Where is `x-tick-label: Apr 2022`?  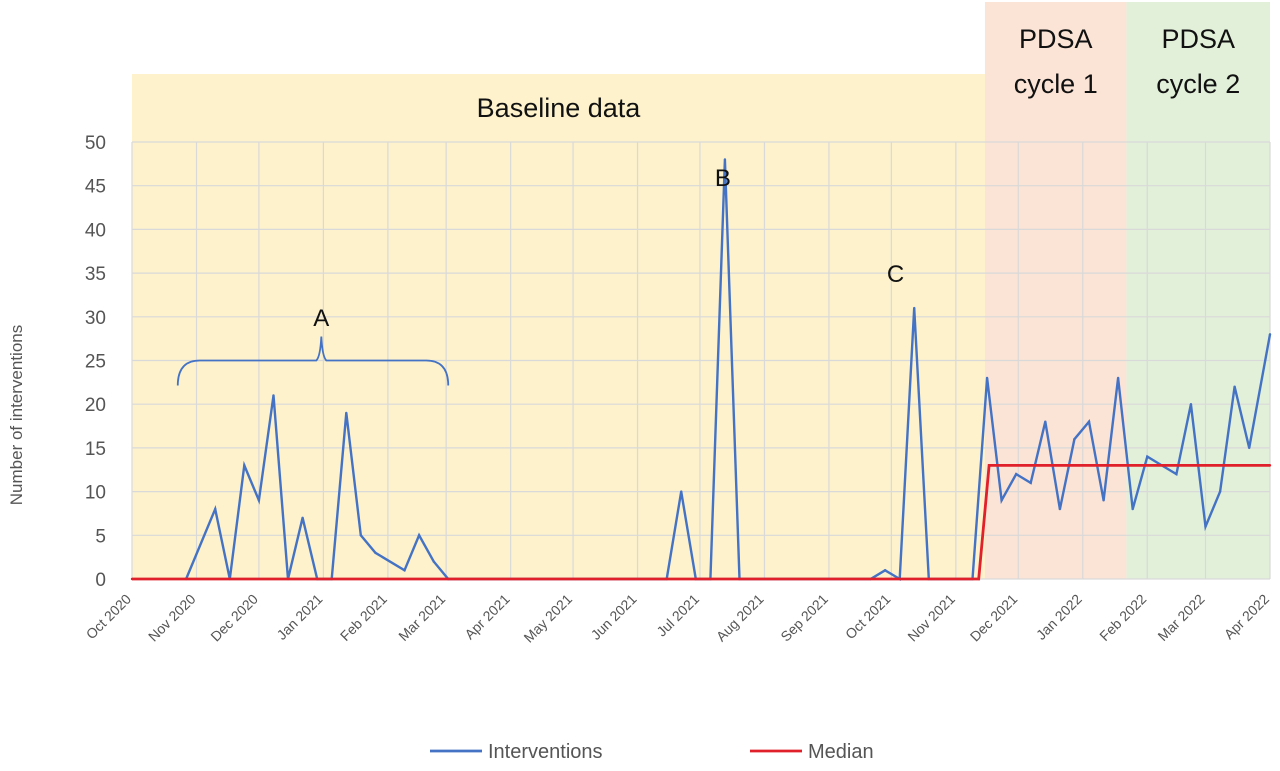
x-tick-label: Apr 2022 is located at coordinates (1247, 617).